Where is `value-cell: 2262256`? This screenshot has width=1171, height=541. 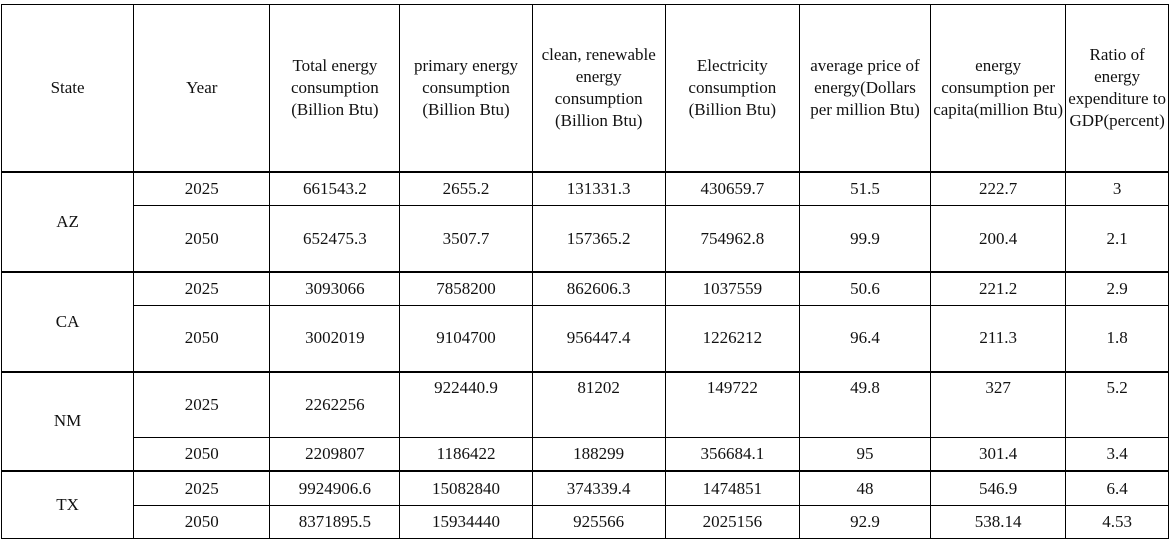 value-cell: 2262256 is located at coordinates (335, 404).